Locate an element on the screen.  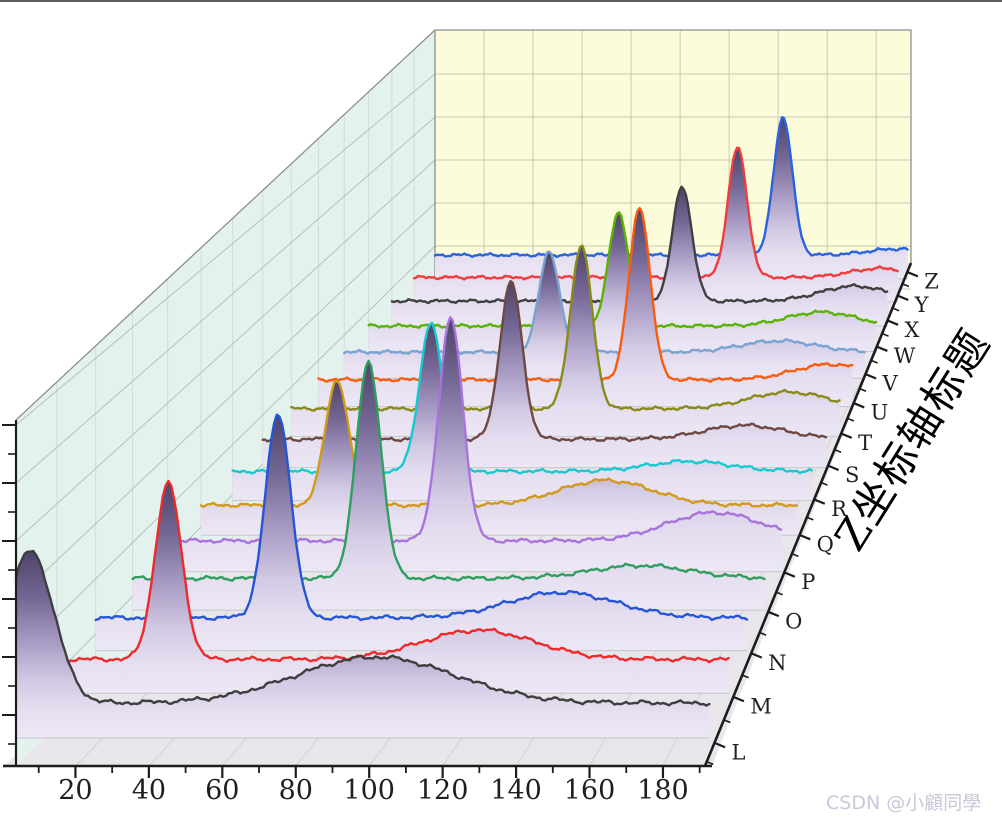
x-tick-label: 120 is located at coordinates (443, 790).